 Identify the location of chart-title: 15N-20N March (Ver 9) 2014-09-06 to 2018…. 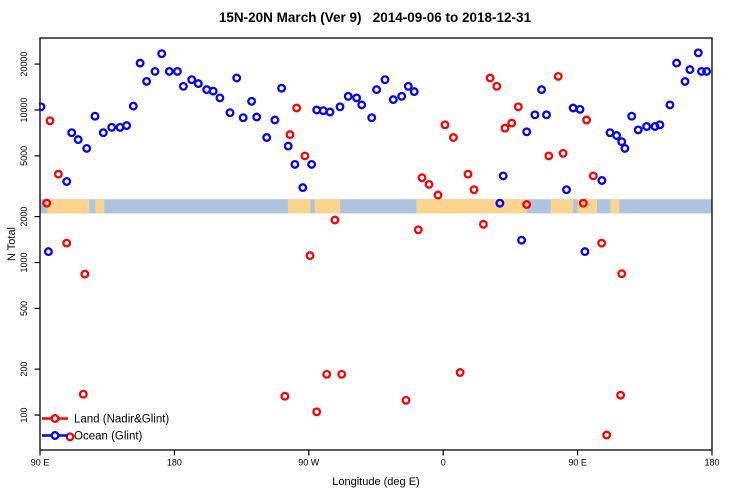
(375, 17).